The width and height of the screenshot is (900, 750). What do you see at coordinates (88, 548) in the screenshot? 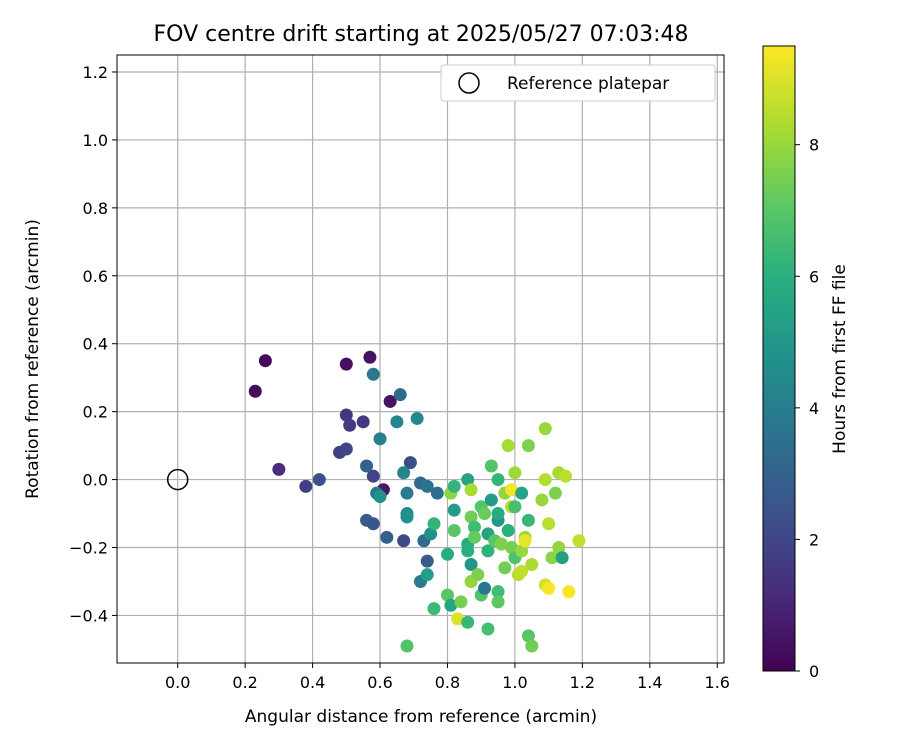
I see `y-tick-label: −0.2` at bounding box center [88, 548].